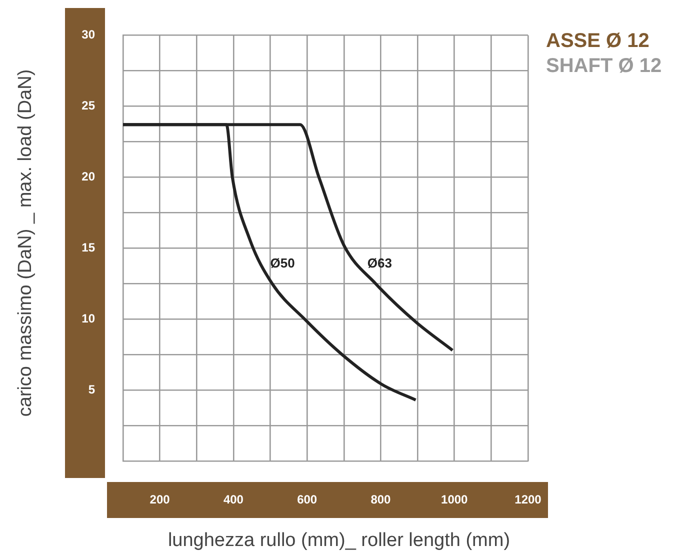  Describe the element at coordinates (282, 263) in the screenshot. I see `annotation: Ø50` at that location.